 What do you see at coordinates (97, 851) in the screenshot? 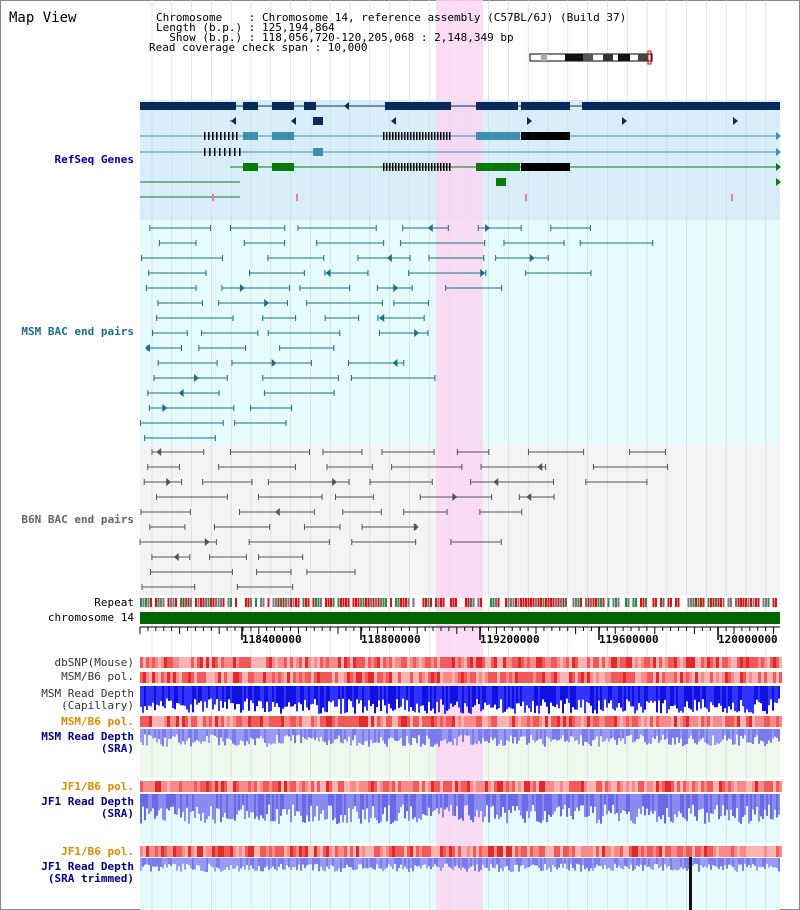
I see `label-jf1-b6-pol-2: JF1/B6 pol.` at bounding box center [97, 851].